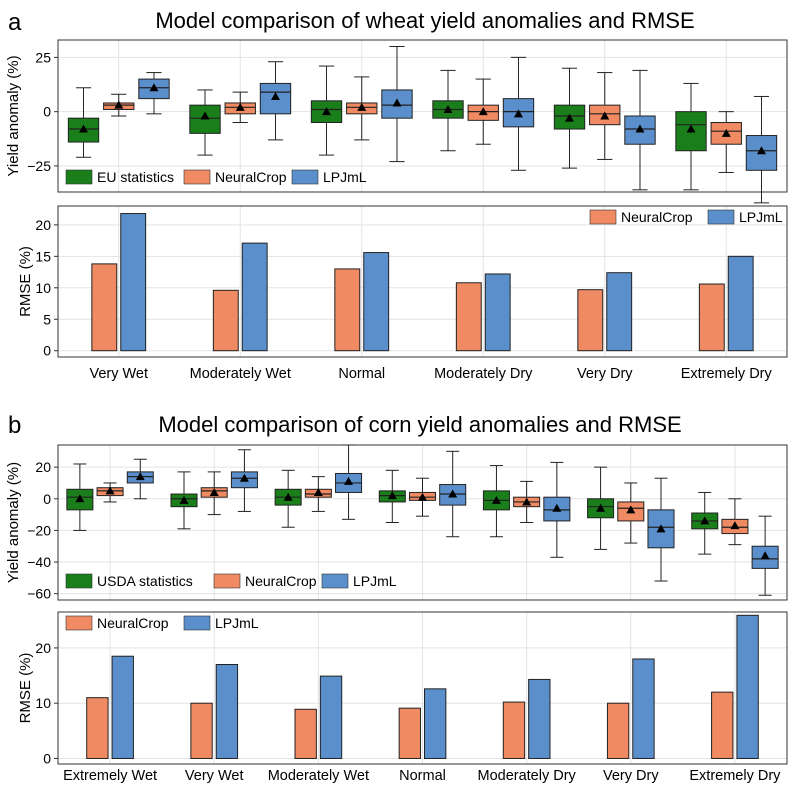  What do you see at coordinates (39, 594) in the screenshot?
I see `b-box-ytick-label: −60` at bounding box center [39, 594].